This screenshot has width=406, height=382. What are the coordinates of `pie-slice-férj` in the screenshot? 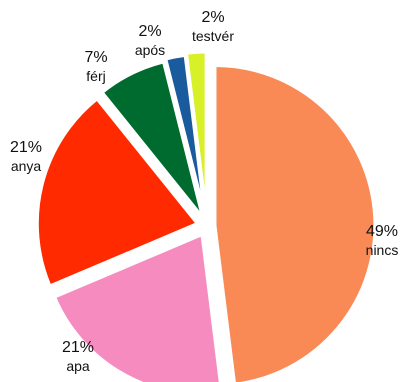 It's located at (152, 139).